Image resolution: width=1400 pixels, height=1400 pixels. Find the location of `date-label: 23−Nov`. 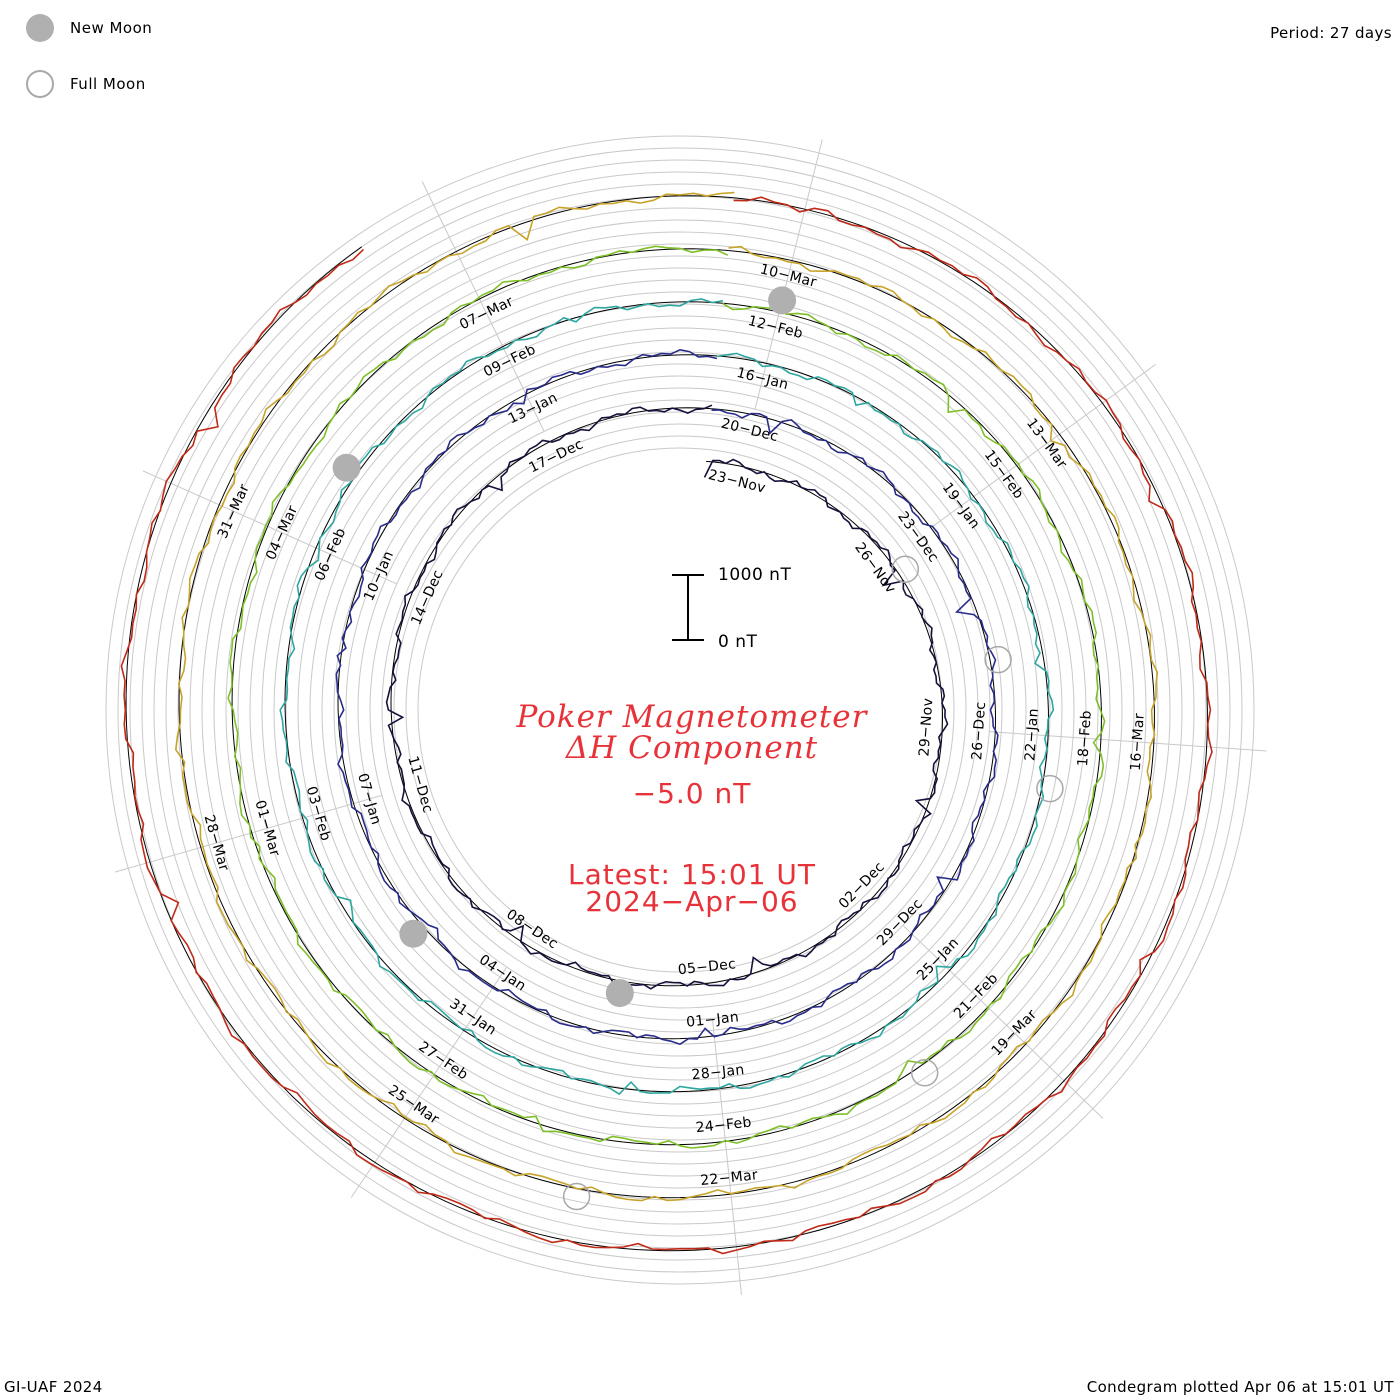

date-label: 23−Nov is located at coordinates (737, 482).